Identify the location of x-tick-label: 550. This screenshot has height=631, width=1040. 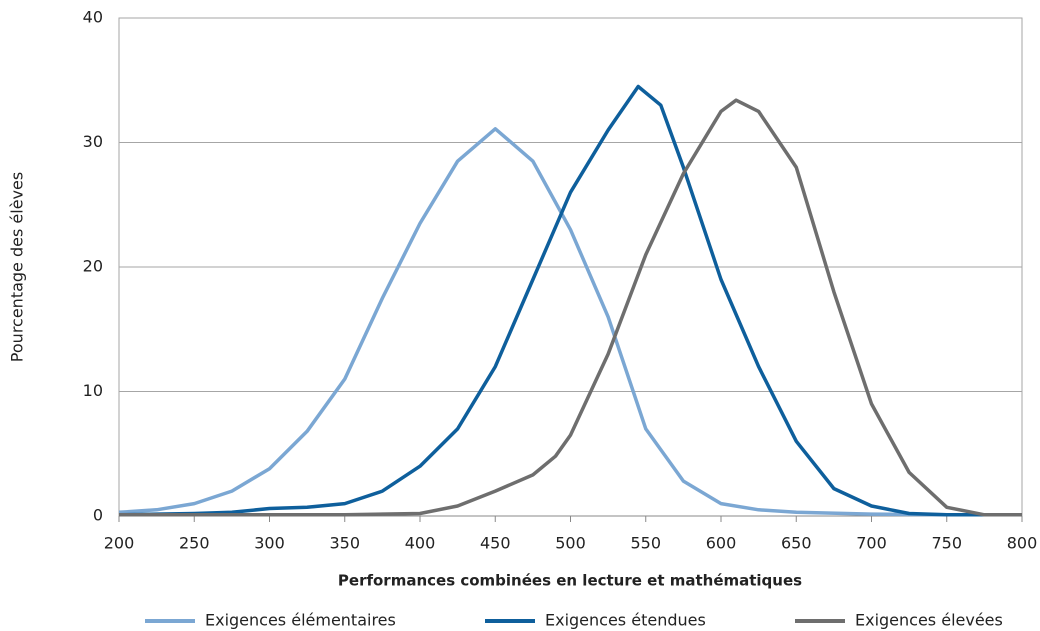
(645, 543).